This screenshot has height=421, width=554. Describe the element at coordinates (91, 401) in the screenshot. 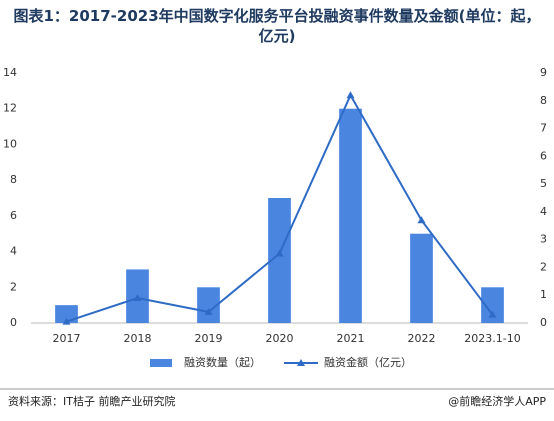

I see `source: 资料来源：IT桔子 前瞻产业研究院` at that location.